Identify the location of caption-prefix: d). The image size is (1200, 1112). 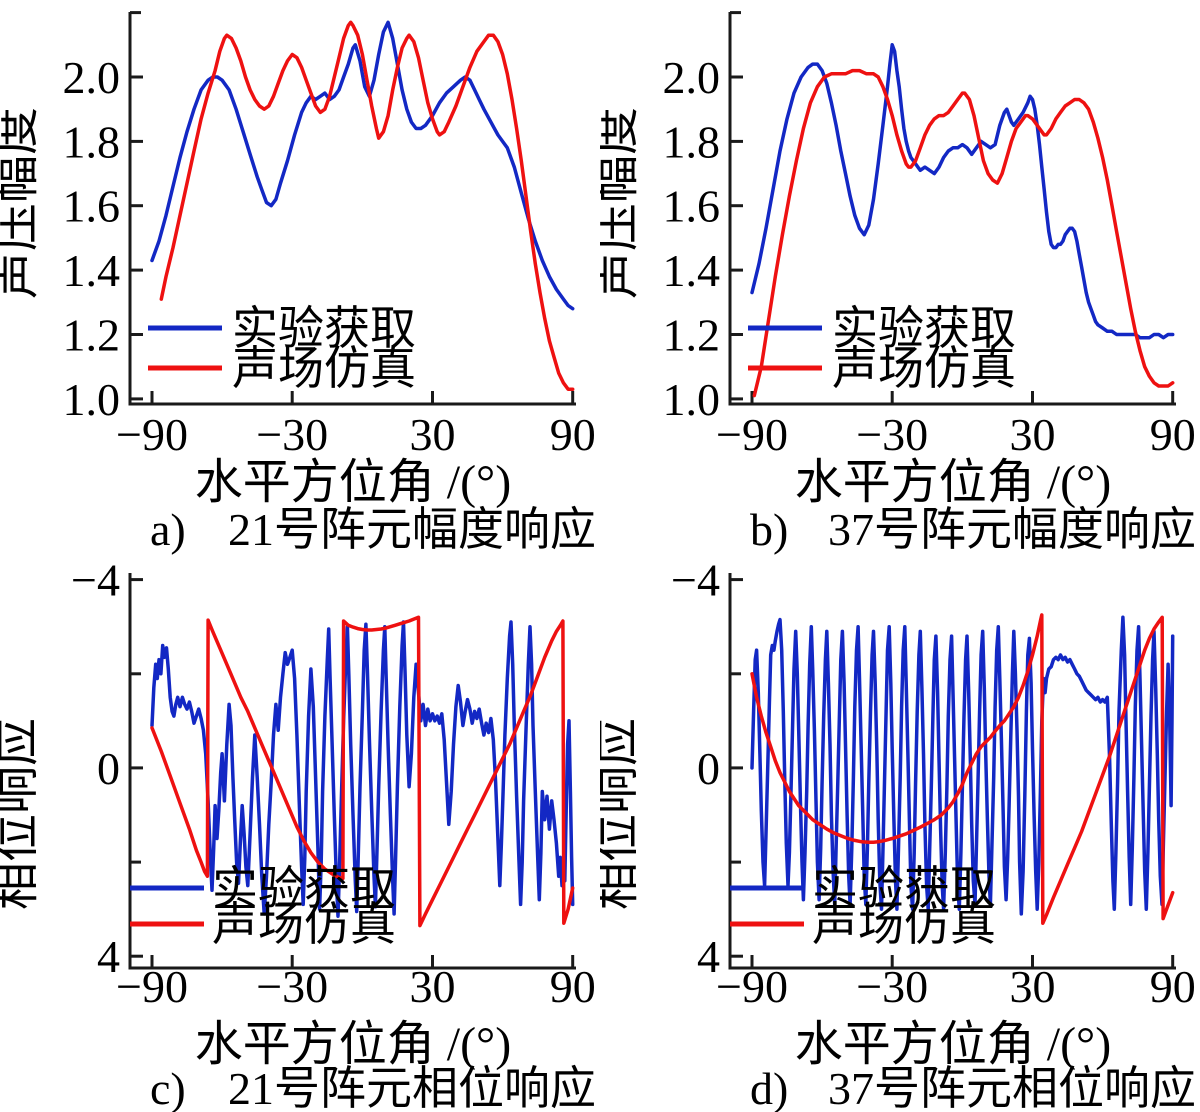
(769, 1087).